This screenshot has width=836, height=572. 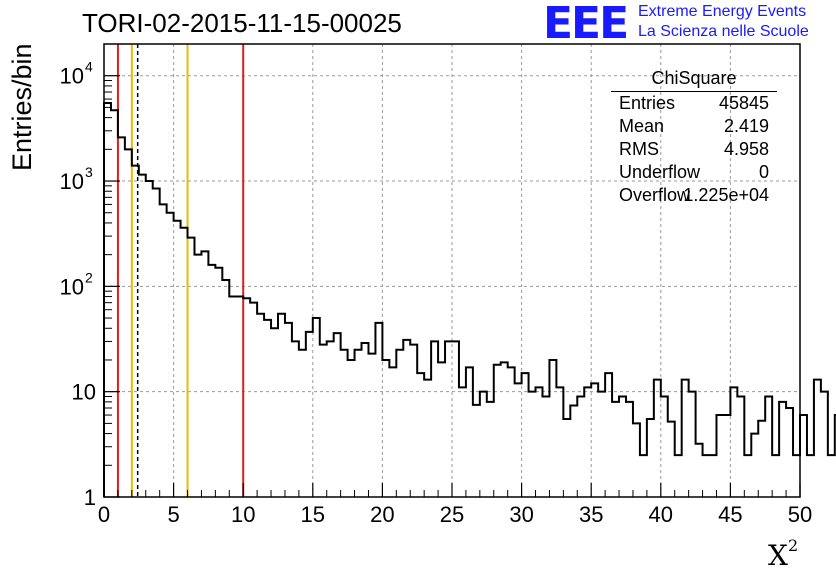 I want to click on x-tick-label: 50, so click(x=800, y=514).